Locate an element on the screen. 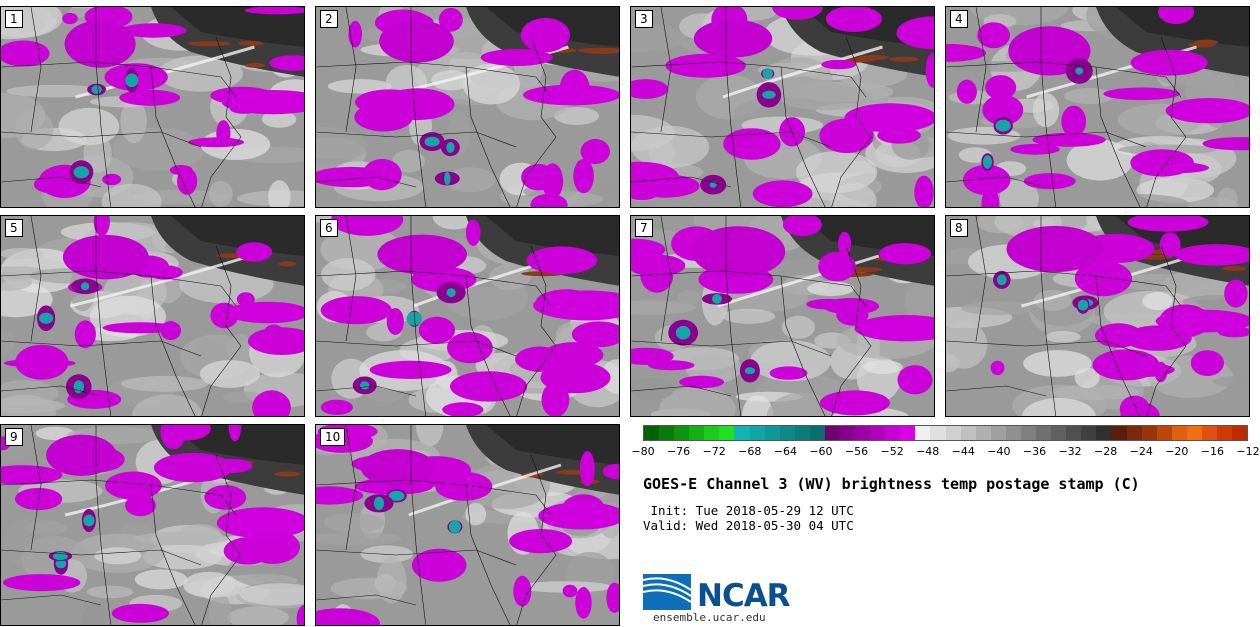 The height and width of the screenshot is (627, 1260). map-panel-10: 10 is located at coordinates (467, 525).